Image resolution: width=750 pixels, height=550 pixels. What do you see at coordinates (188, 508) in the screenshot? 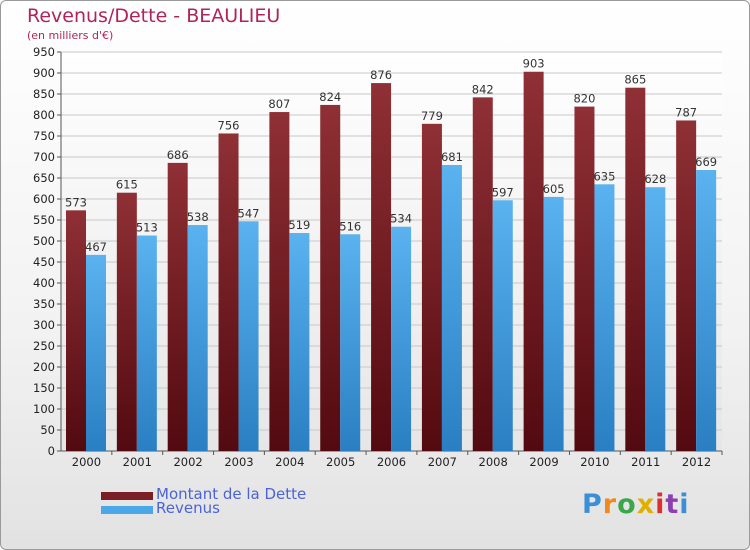
I see `legend-label-revenus: Revenus` at bounding box center [188, 508].